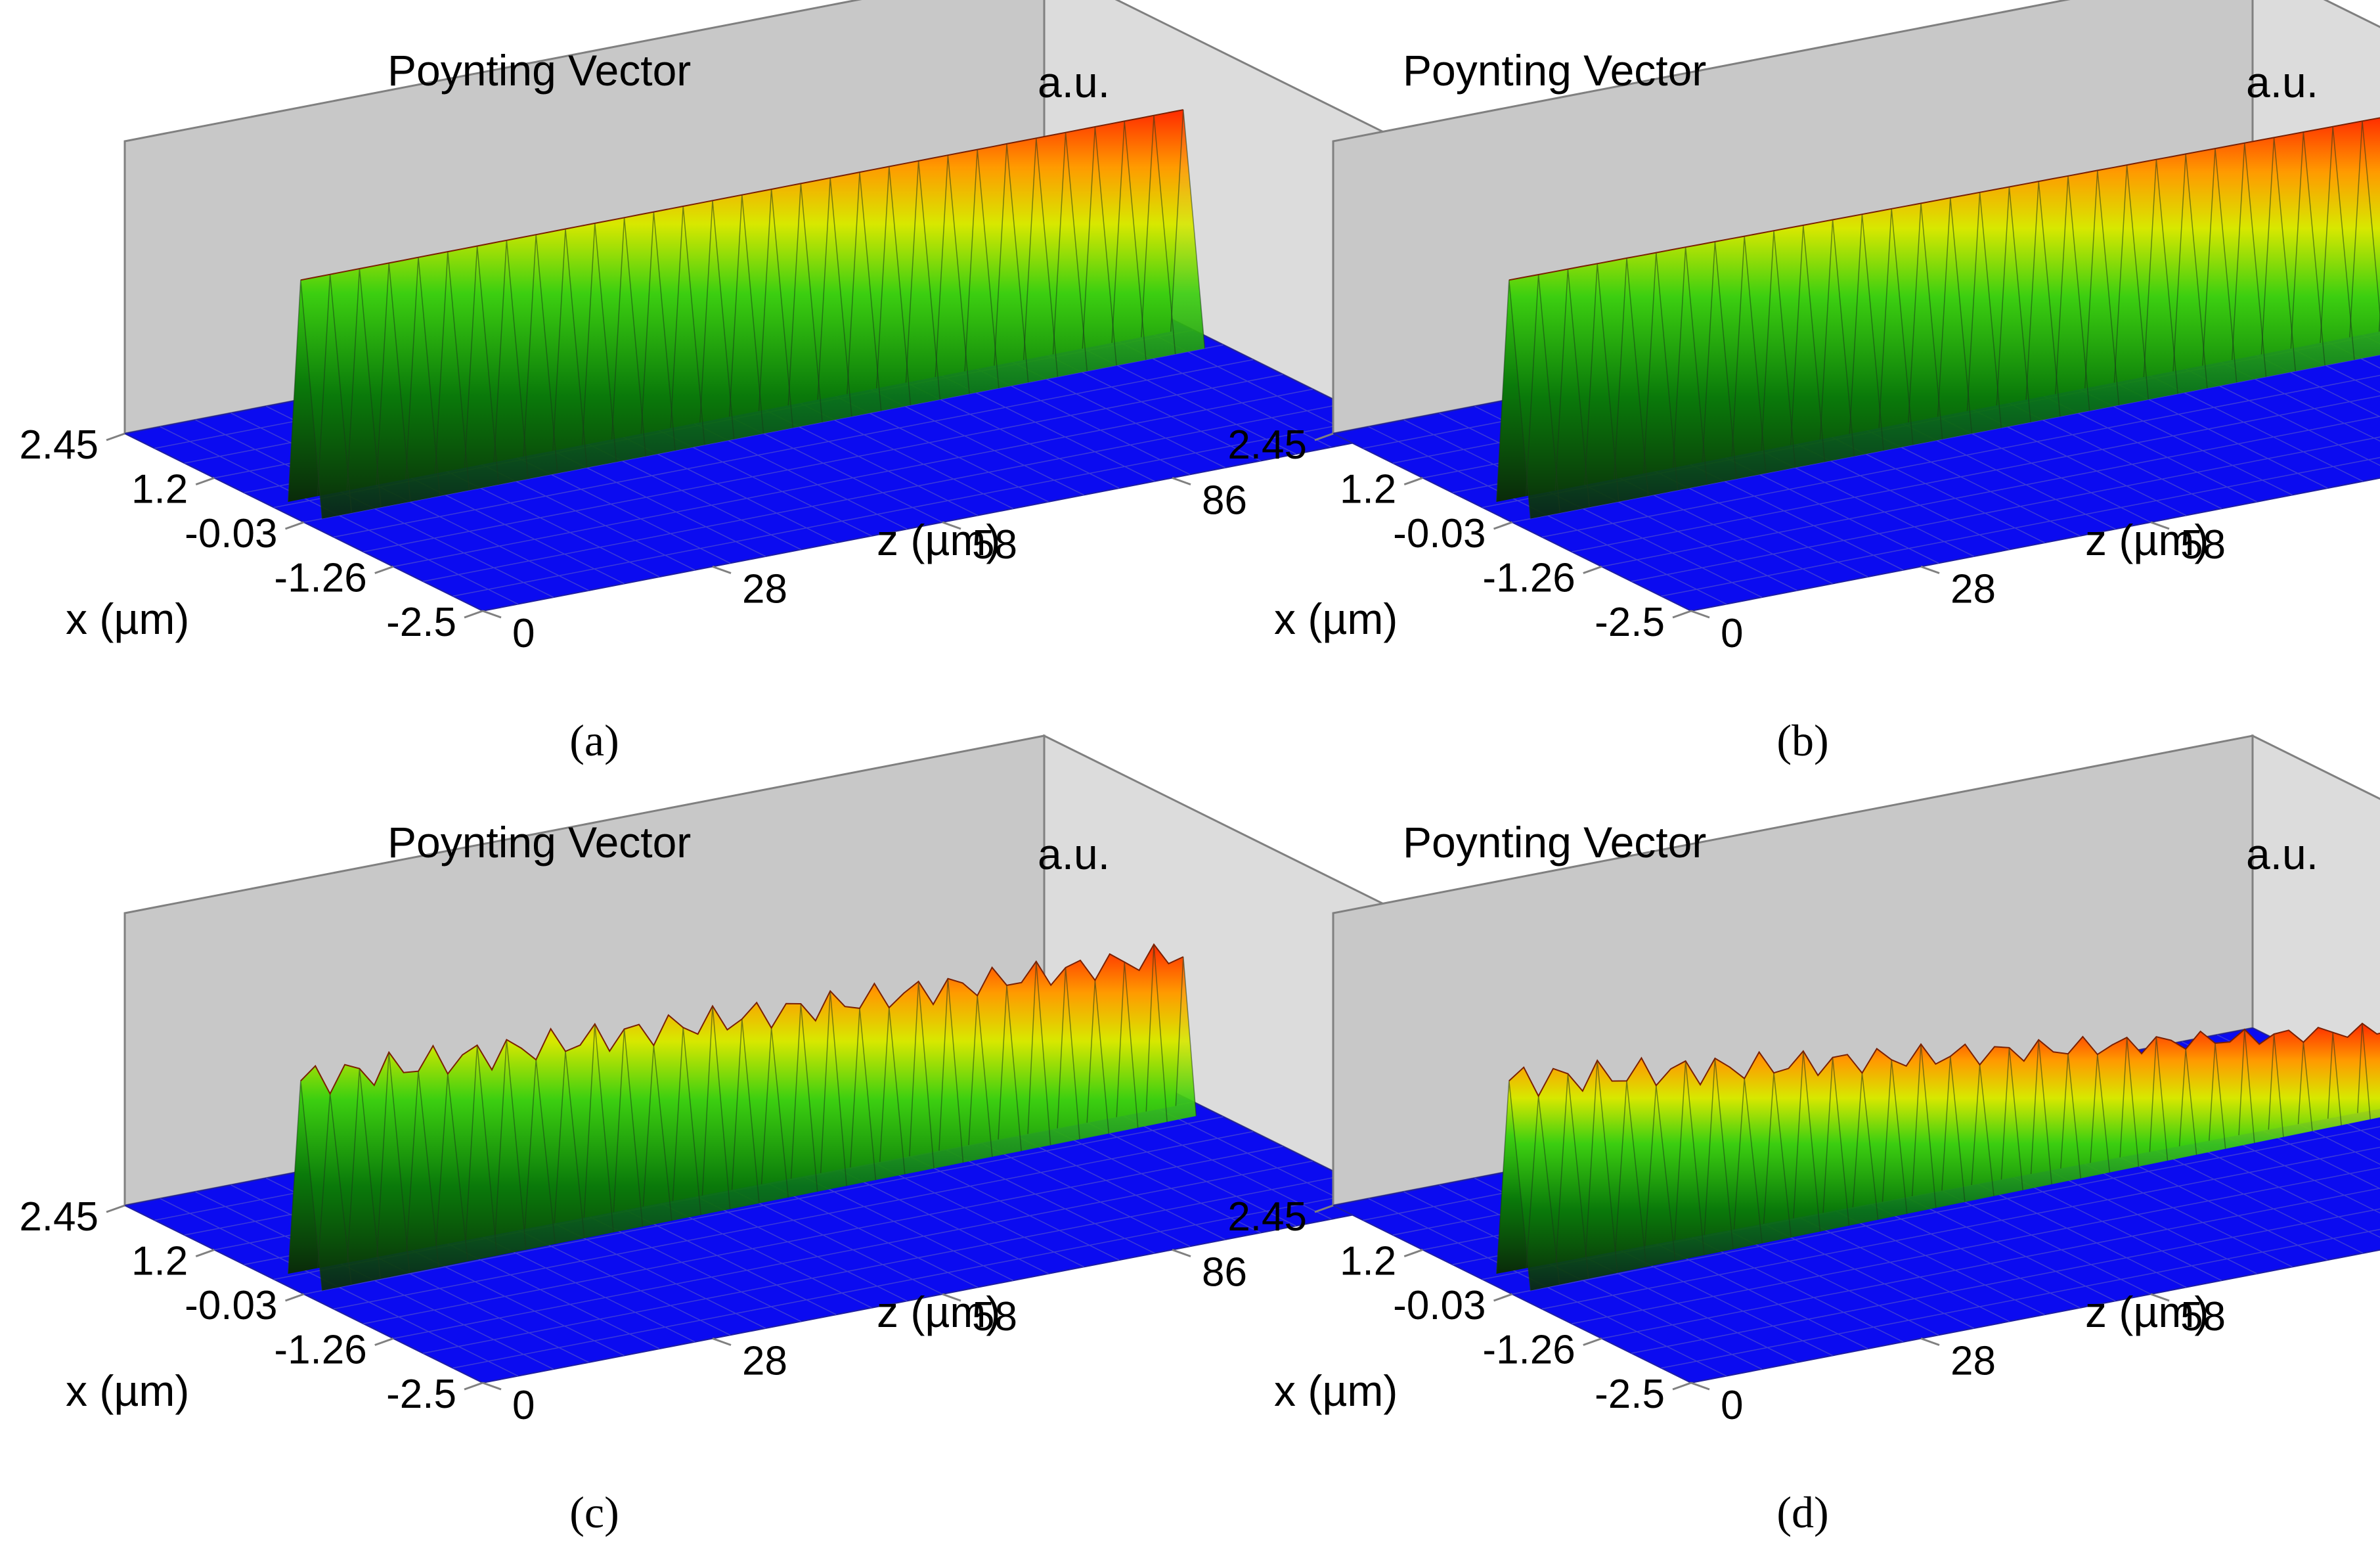 The image size is (2380, 1551). What do you see at coordinates (594, 740) in the screenshot?
I see `panel-caption: (a)` at bounding box center [594, 740].